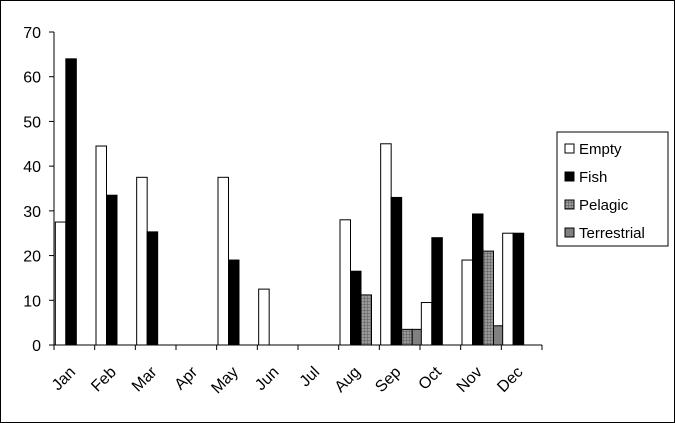  I want to click on y-tick-label: 70, so click(32, 33).